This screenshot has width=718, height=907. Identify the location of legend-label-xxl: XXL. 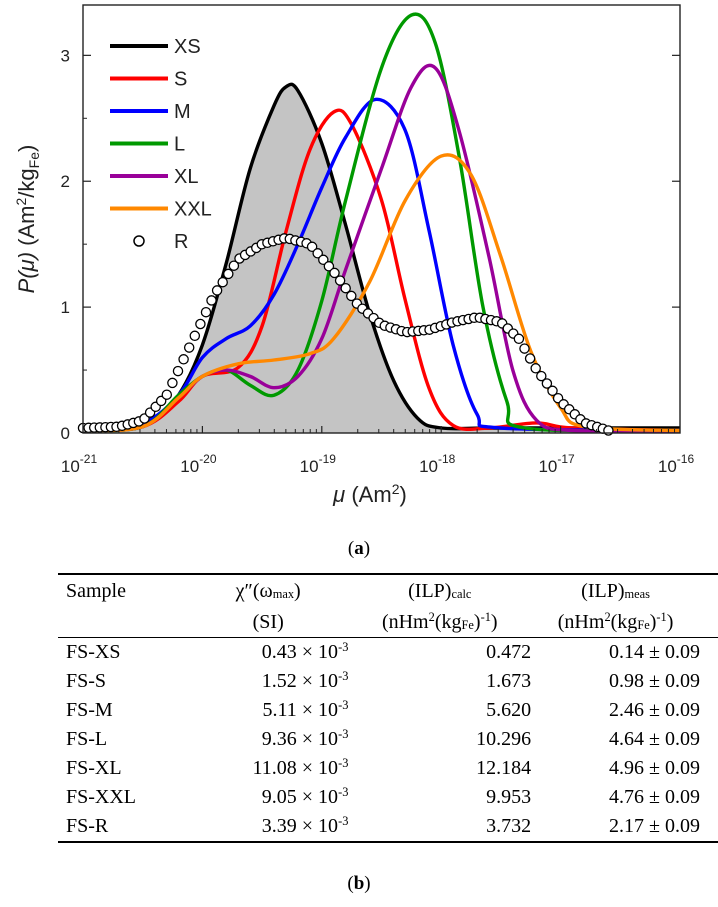
(193, 210).